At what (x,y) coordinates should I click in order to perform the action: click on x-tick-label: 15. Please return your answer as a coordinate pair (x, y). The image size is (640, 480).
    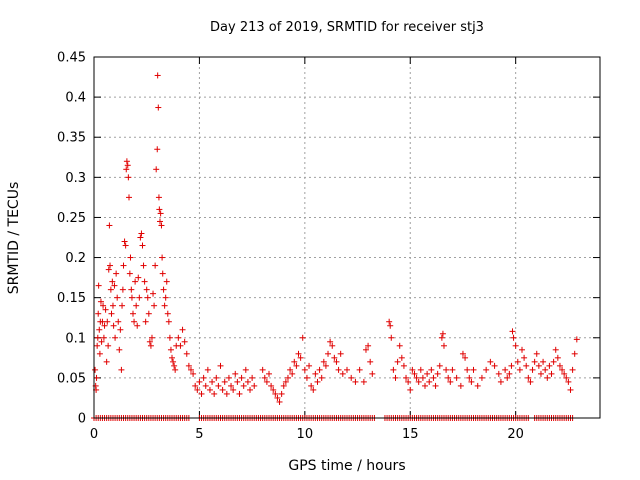
    Looking at the image, I should click on (410, 434).